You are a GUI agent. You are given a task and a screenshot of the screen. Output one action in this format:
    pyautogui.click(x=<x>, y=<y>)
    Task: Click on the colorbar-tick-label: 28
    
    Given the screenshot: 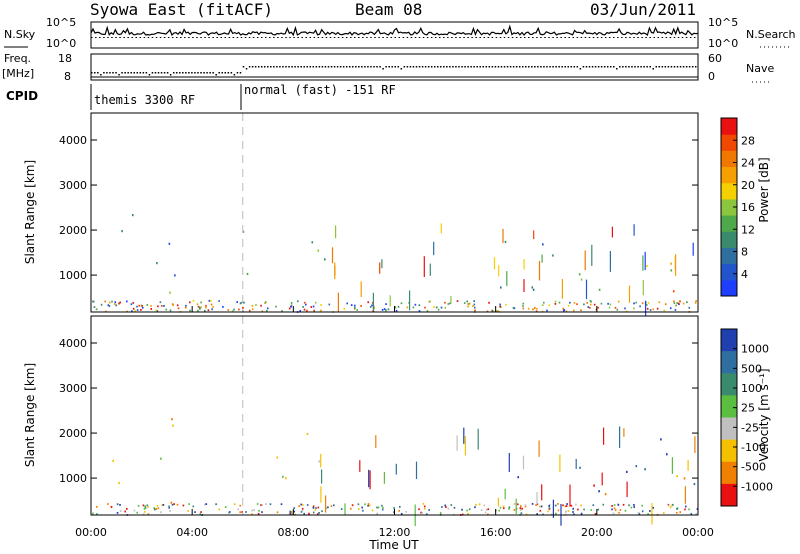 What is the action you would take?
    pyautogui.click(x=748, y=140)
    